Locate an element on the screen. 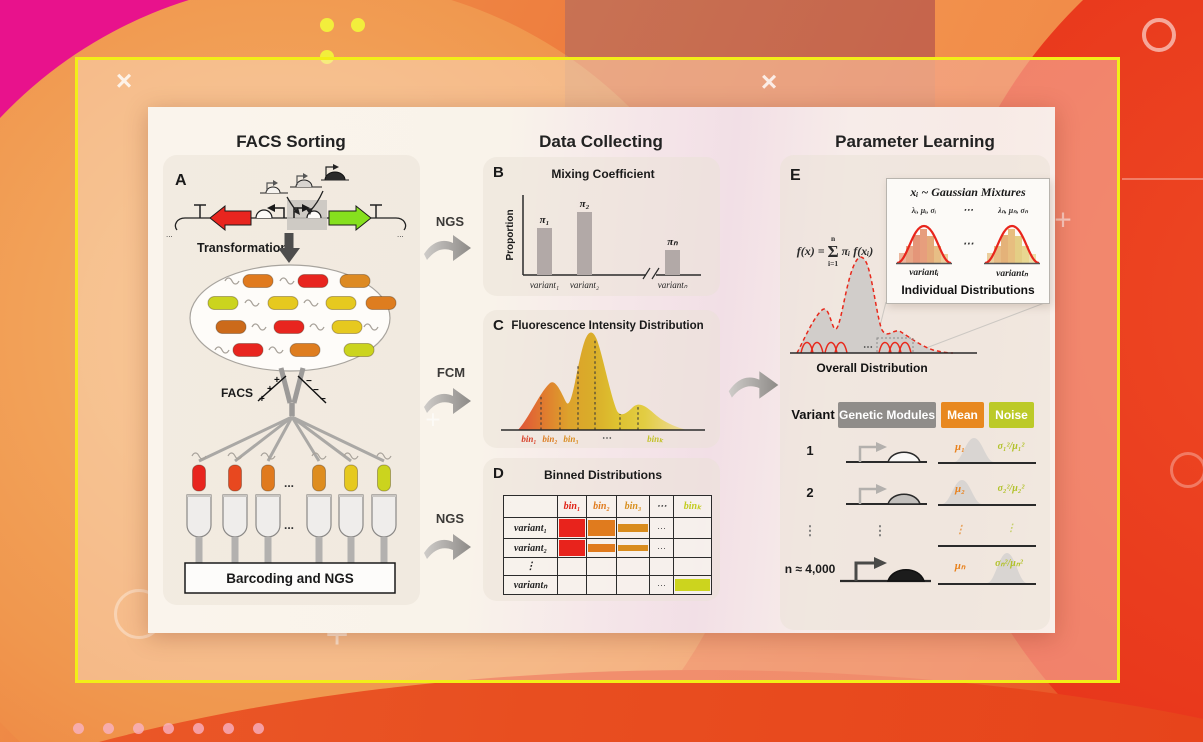  top-band-shape is located at coordinates (750, 29).